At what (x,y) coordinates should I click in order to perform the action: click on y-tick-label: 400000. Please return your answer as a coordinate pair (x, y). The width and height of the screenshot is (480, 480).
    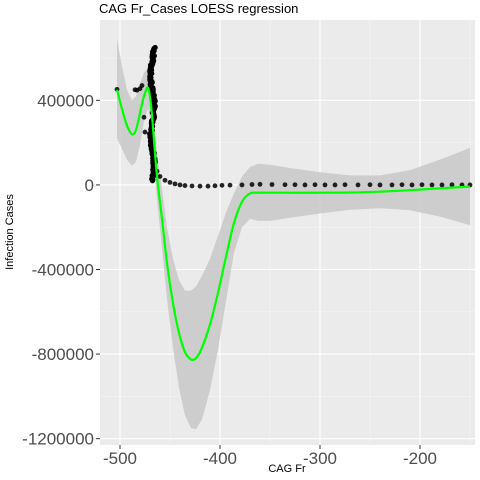
    Looking at the image, I should click on (65, 100).